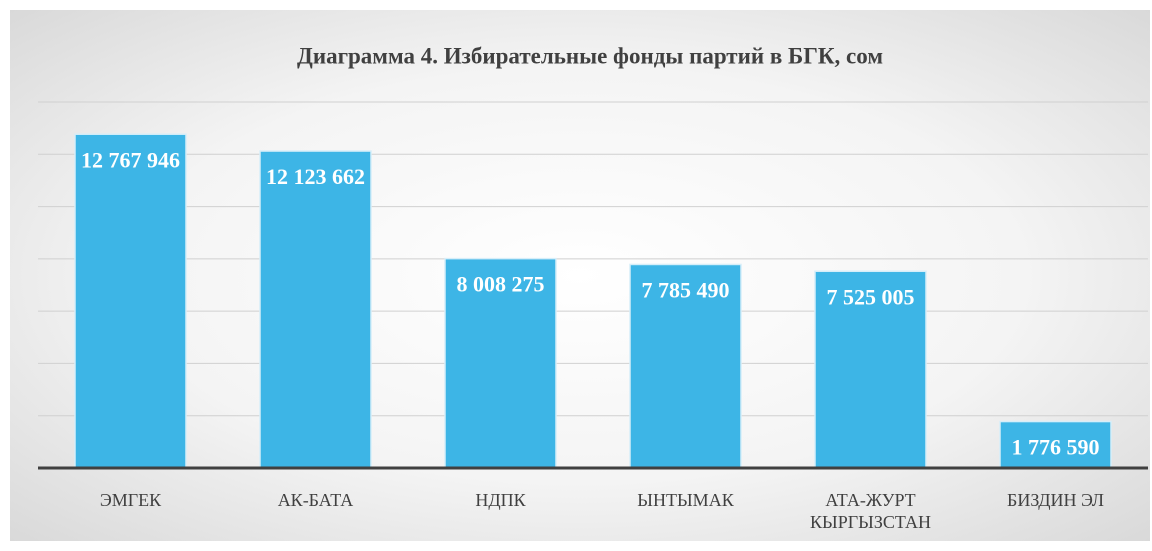 The image size is (1152, 551). Describe the element at coordinates (870, 511) in the screenshot. I see `x-tick-label: АТА-ЖУРТ КЫРГЫЗСТАН` at that location.